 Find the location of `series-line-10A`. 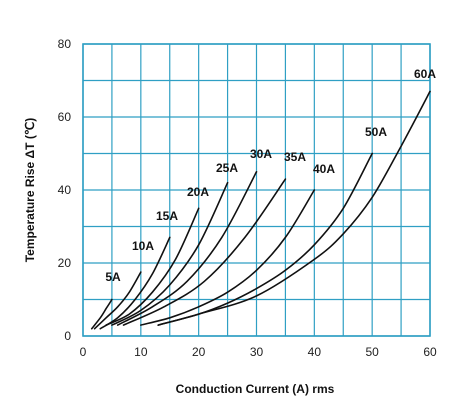

series-line-10A is located at coordinates (117, 300).